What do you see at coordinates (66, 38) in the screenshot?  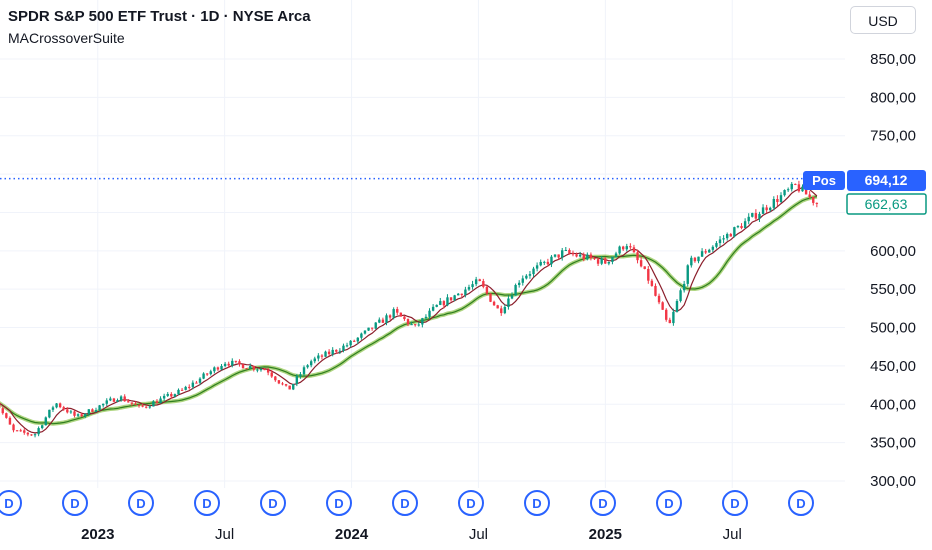 I see `indicator-label: MACrossoverSuite` at bounding box center [66, 38].